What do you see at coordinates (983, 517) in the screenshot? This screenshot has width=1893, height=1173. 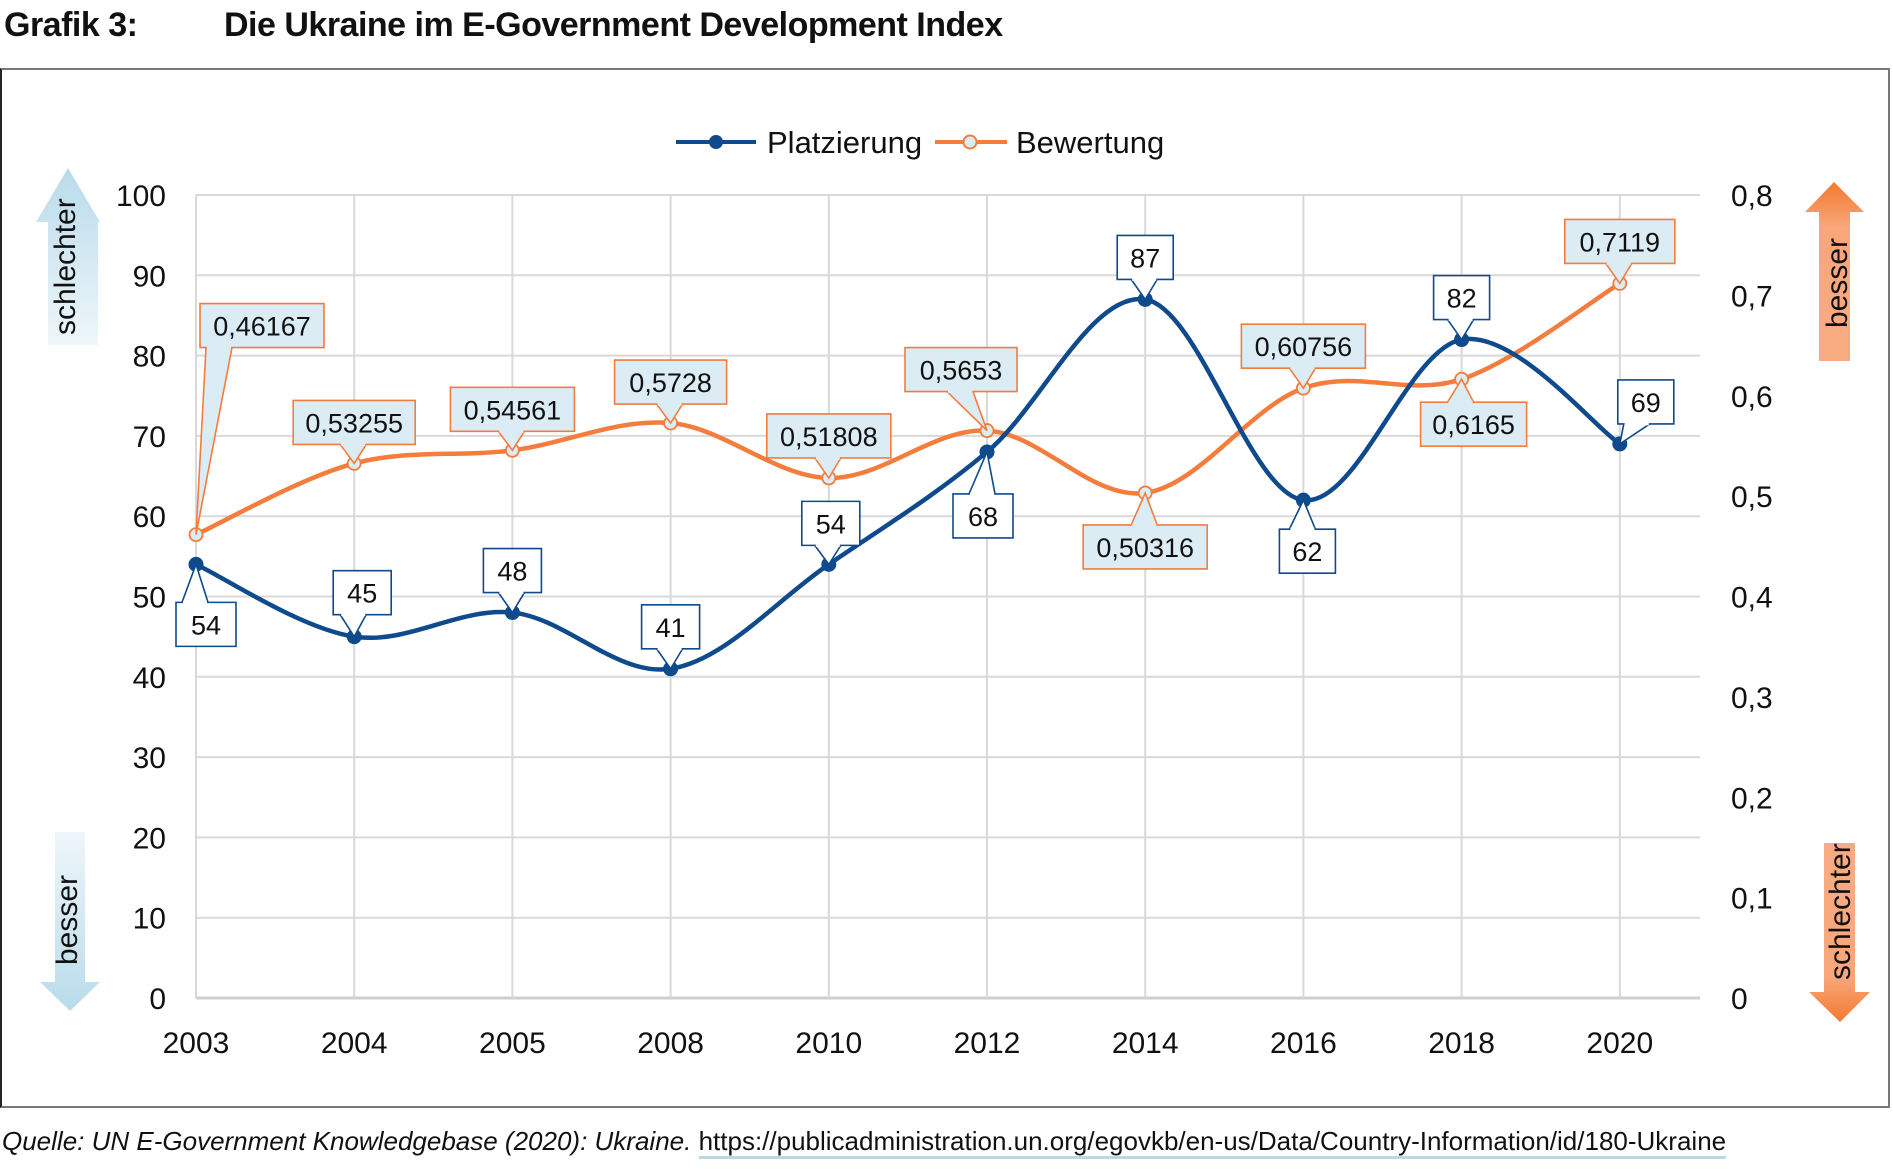 I see `label-text: 68` at bounding box center [983, 517].